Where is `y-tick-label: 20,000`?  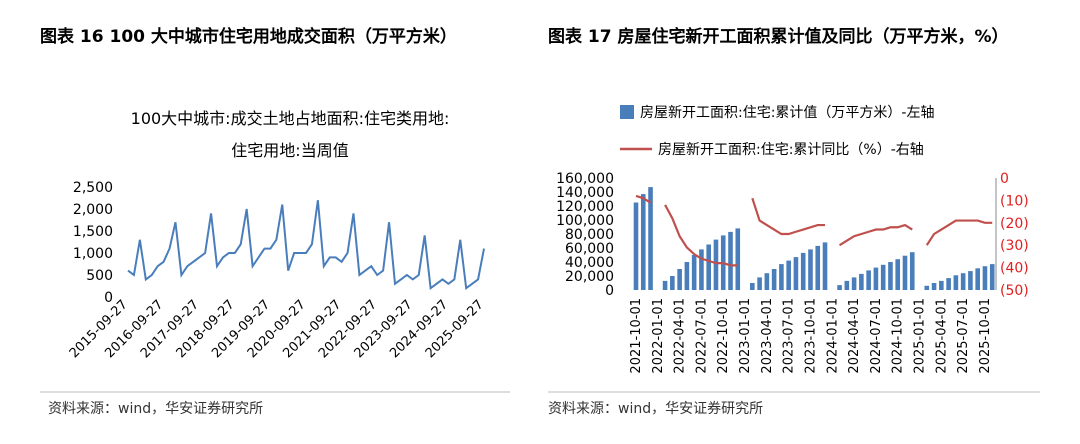
y-tick-label: 20,000 is located at coordinates (589, 277).